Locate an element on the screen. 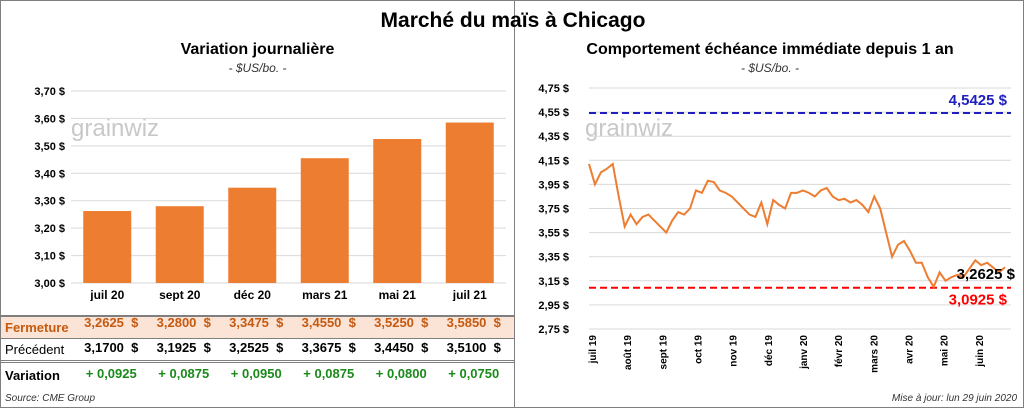 The height and width of the screenshot is (408, 1024). row-label: Variation is located at coordinates (32, 375).